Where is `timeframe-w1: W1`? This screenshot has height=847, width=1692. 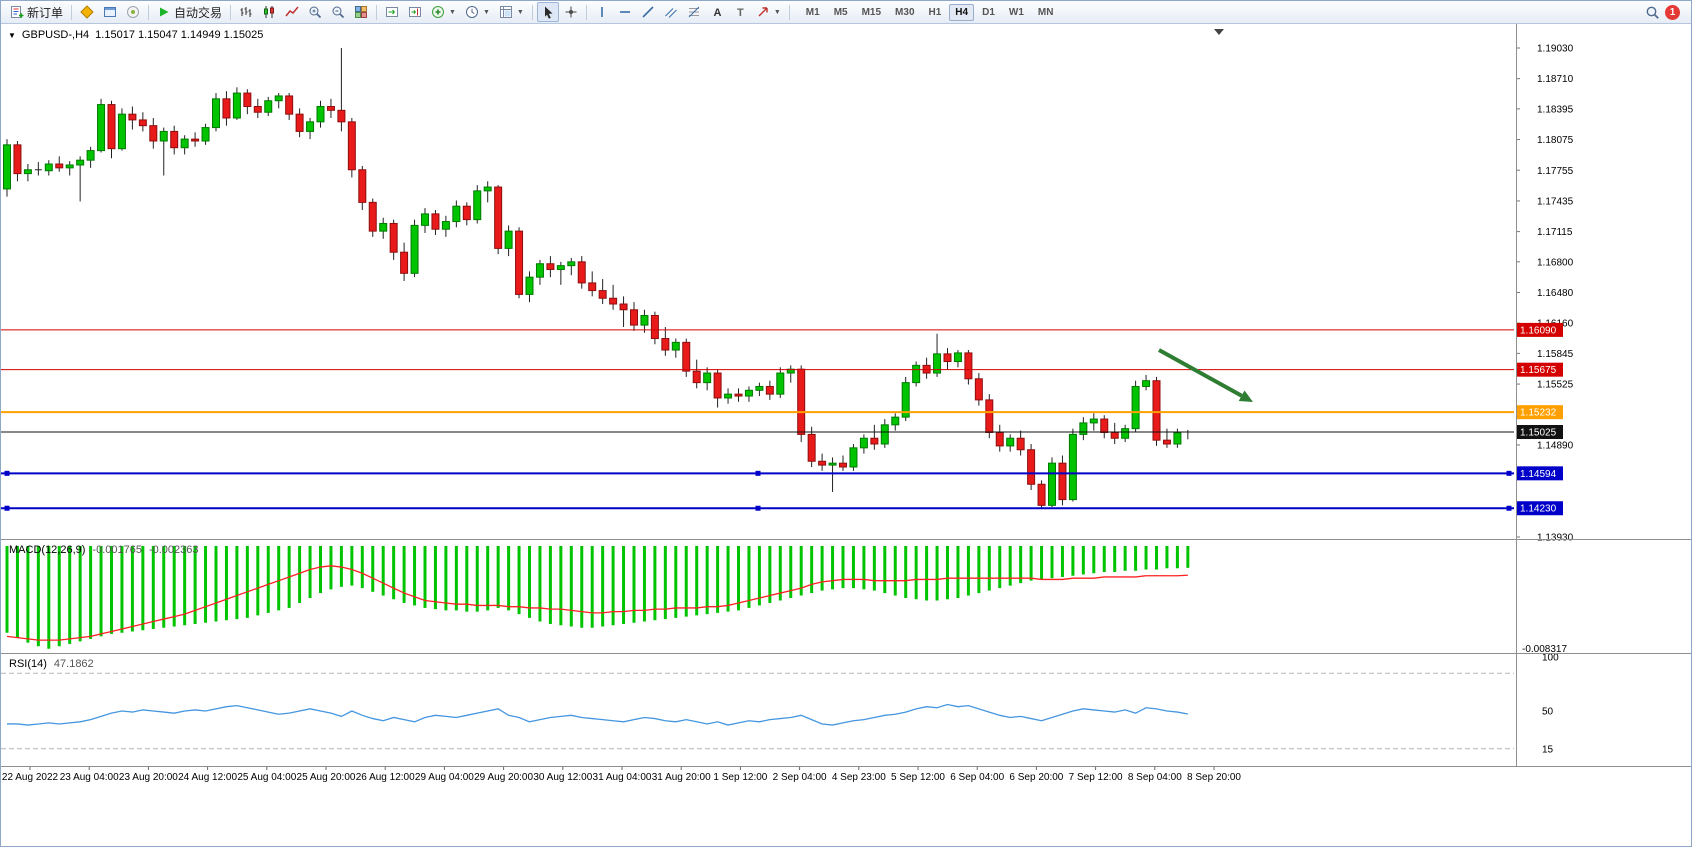
timeframe-w1: W1 is located at coordinates (1016, 12).